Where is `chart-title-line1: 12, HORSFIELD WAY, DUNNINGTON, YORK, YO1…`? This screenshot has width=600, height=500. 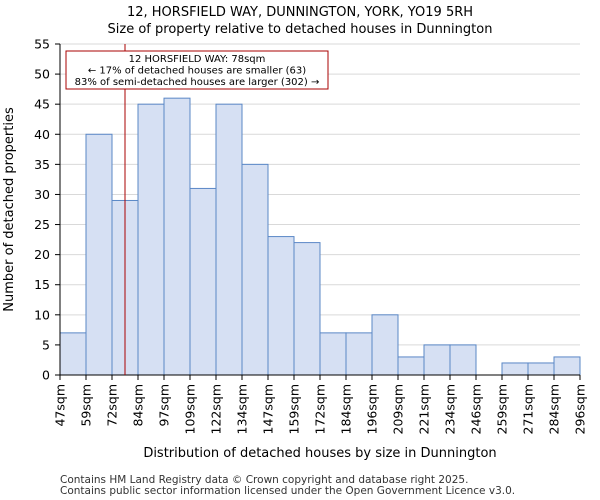
chart-title-line1: 12, HORSFIELD WAY, DUNNINGTON, YORK, YO1… is located at coordinates (300, 12).